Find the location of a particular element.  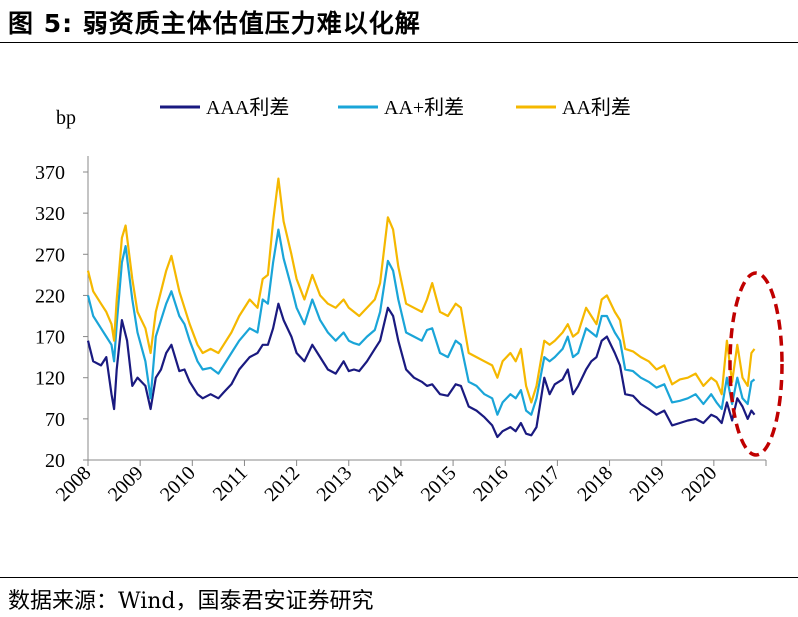

y-tick-label: 270 is located at coordinates (50, 255).